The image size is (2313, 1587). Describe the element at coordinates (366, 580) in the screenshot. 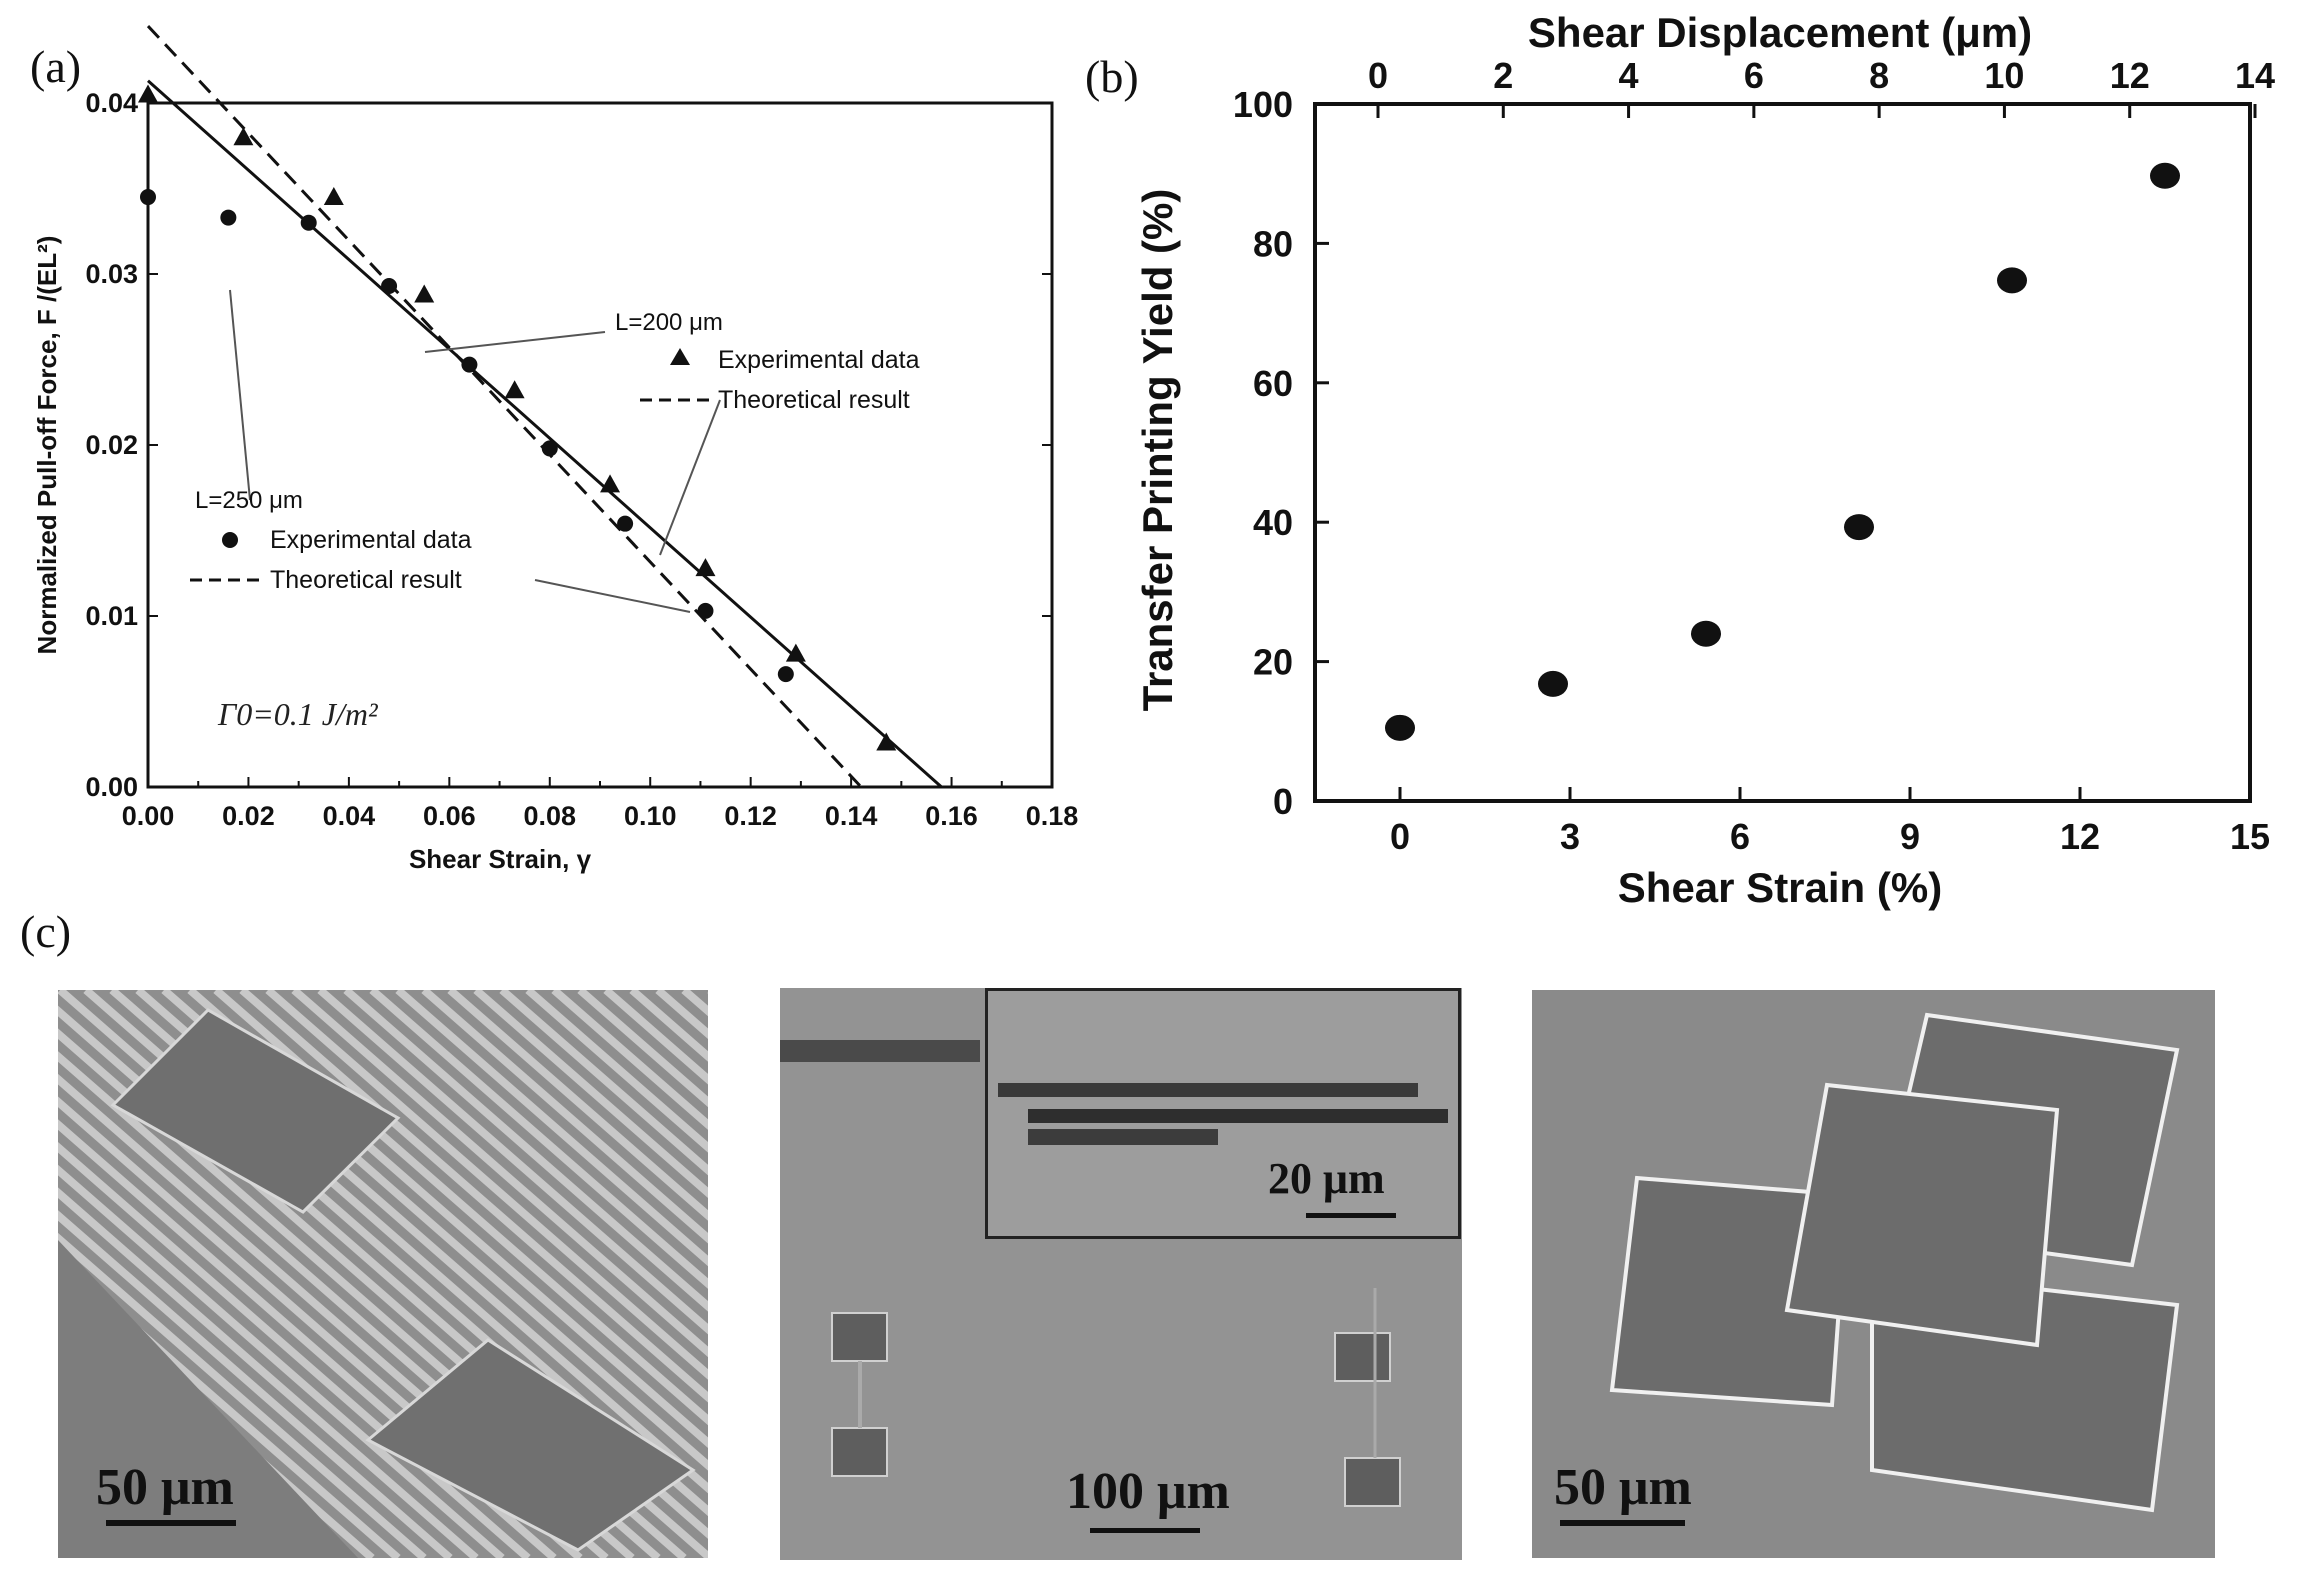

I see `chart-a-l250-theory-label: Theoretical result` at that location.